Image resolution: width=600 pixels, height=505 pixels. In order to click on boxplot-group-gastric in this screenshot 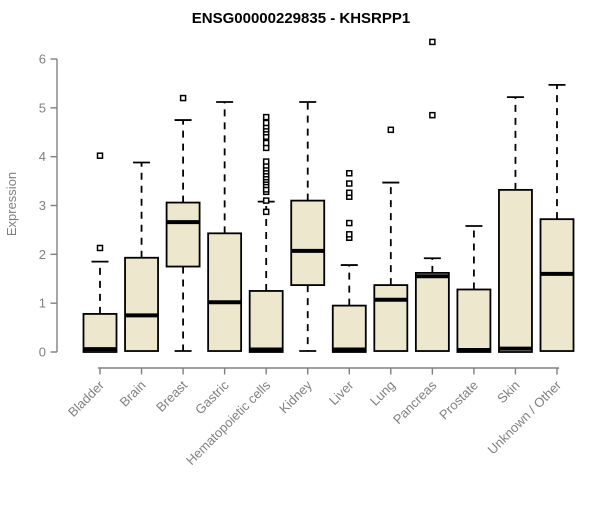, I will do `click(225, 226)`.